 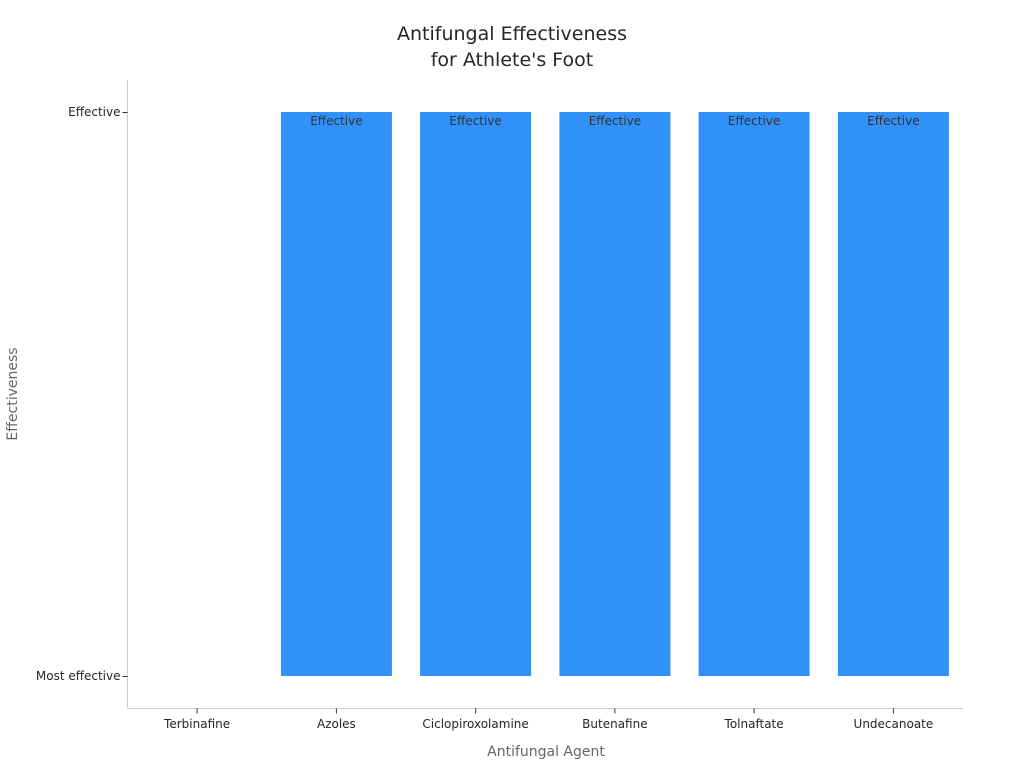 I want to click on bar-azoles, so click(x=336, y=394).